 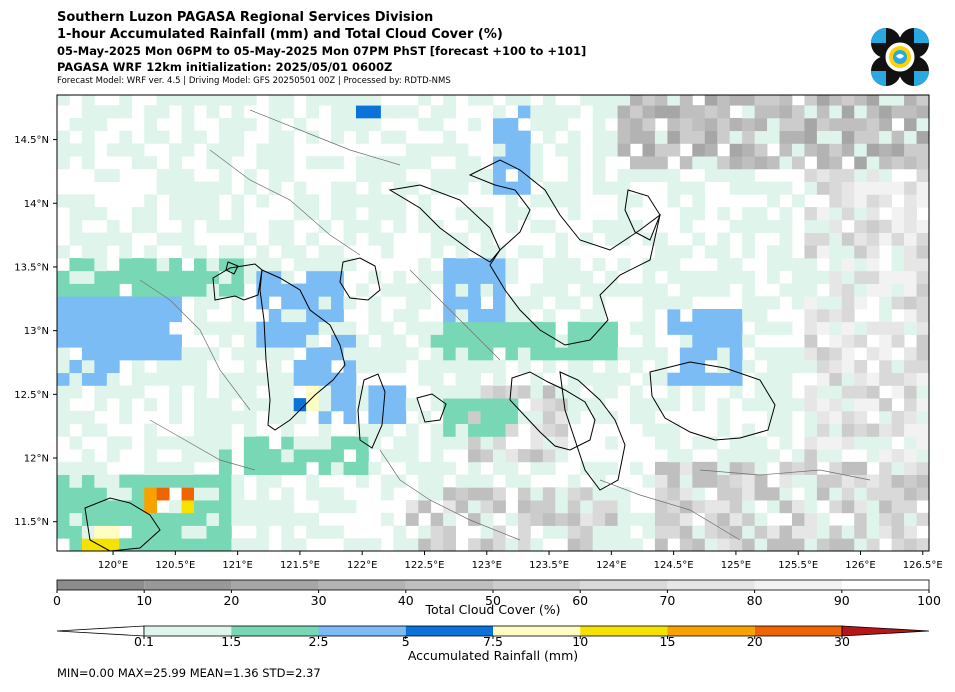 I want to click on cloud-cover-colorbar: 0 10 20 30 40 50 60 70 80 90 100, so click(x=497, y=593).